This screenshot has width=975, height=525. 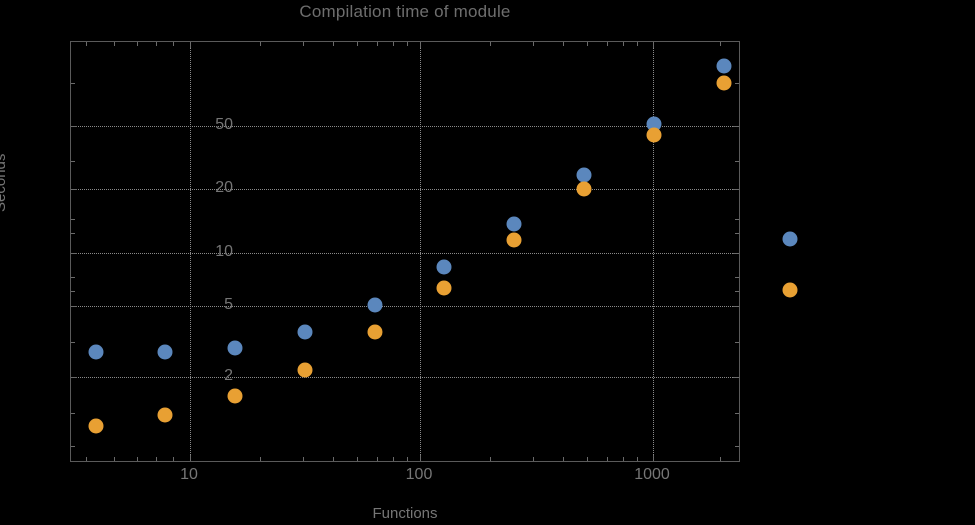 I want to click on y-tick-label: 10, so click(x=224, y=251).